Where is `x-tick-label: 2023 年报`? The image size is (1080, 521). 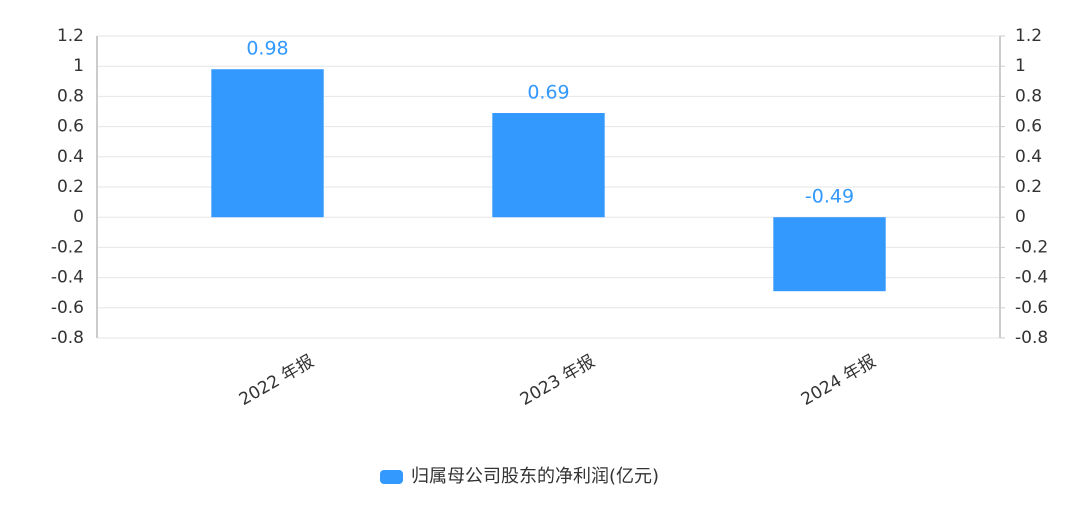
x-tick-label: 2023 年报 is located at coordinates (558, 380).